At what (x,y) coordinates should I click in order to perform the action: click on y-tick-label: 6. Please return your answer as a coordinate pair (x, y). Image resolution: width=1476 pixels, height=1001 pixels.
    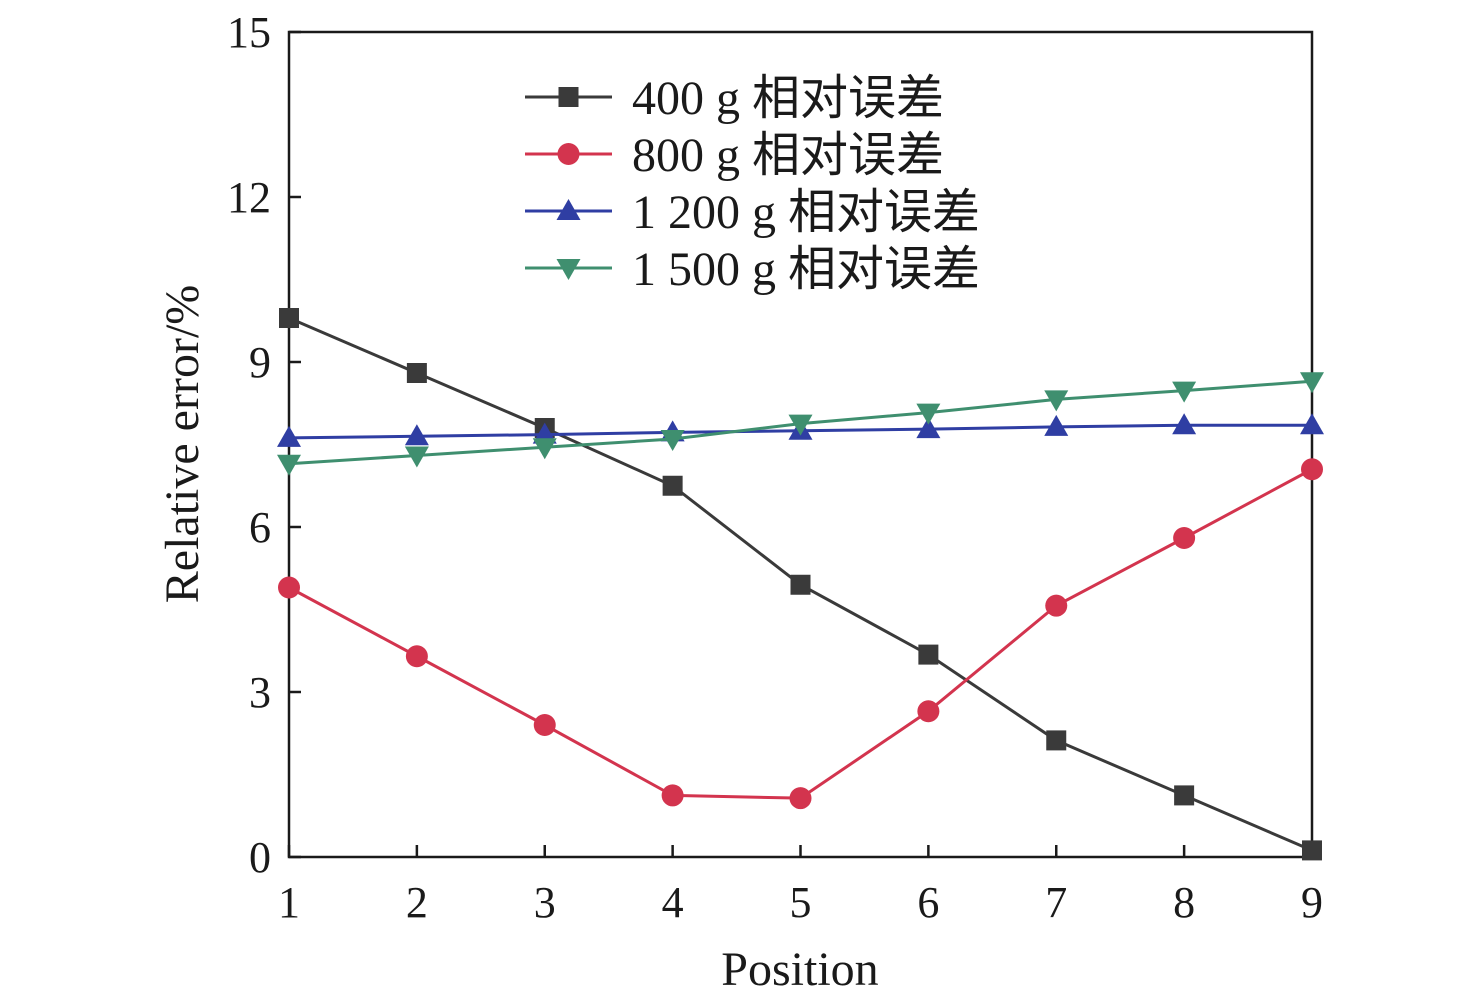
    Looking at the image, I should click on (260, 527).